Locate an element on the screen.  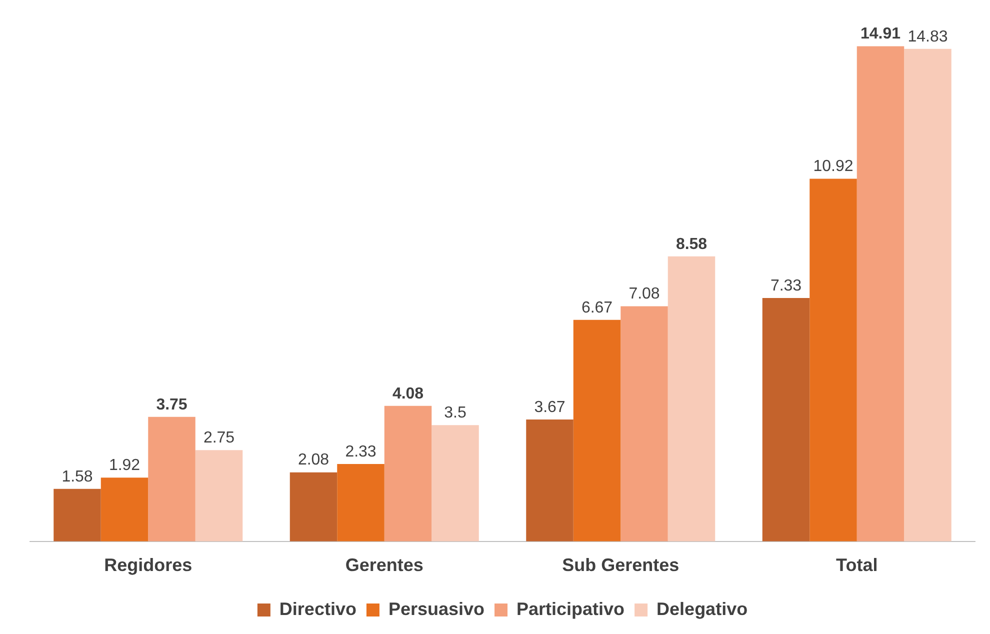
data-label: 7.08 is located at coordinates (644, 294).